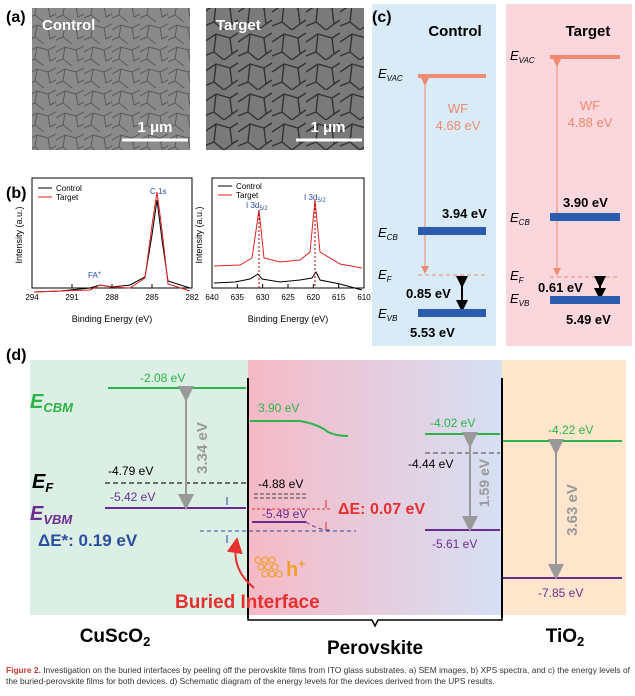 The width and height of the screenshot is (635, 696). Describe the element at coordinates (280, 484) in the screenshot. I see `level-value: -4.88 eV` at that location.